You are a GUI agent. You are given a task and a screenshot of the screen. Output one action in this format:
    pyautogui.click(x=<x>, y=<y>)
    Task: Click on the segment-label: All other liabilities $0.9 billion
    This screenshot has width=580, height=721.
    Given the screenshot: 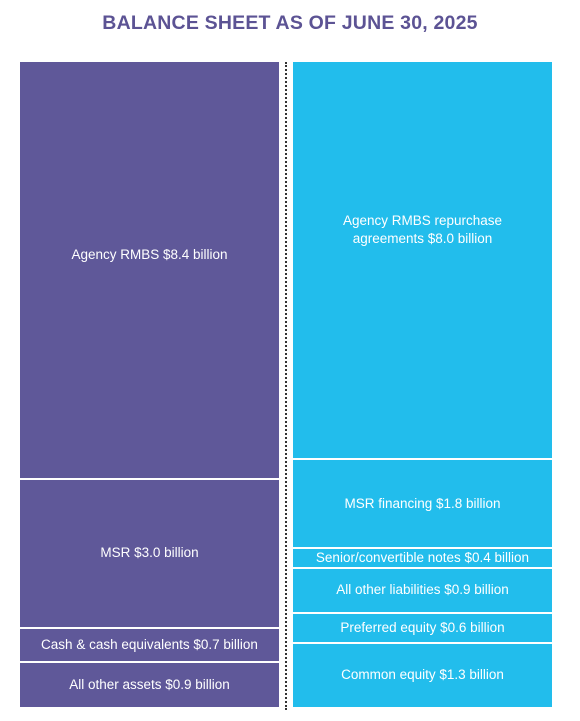 What is the action you would take?
    pyautogui.click(x=422, y=590)
    